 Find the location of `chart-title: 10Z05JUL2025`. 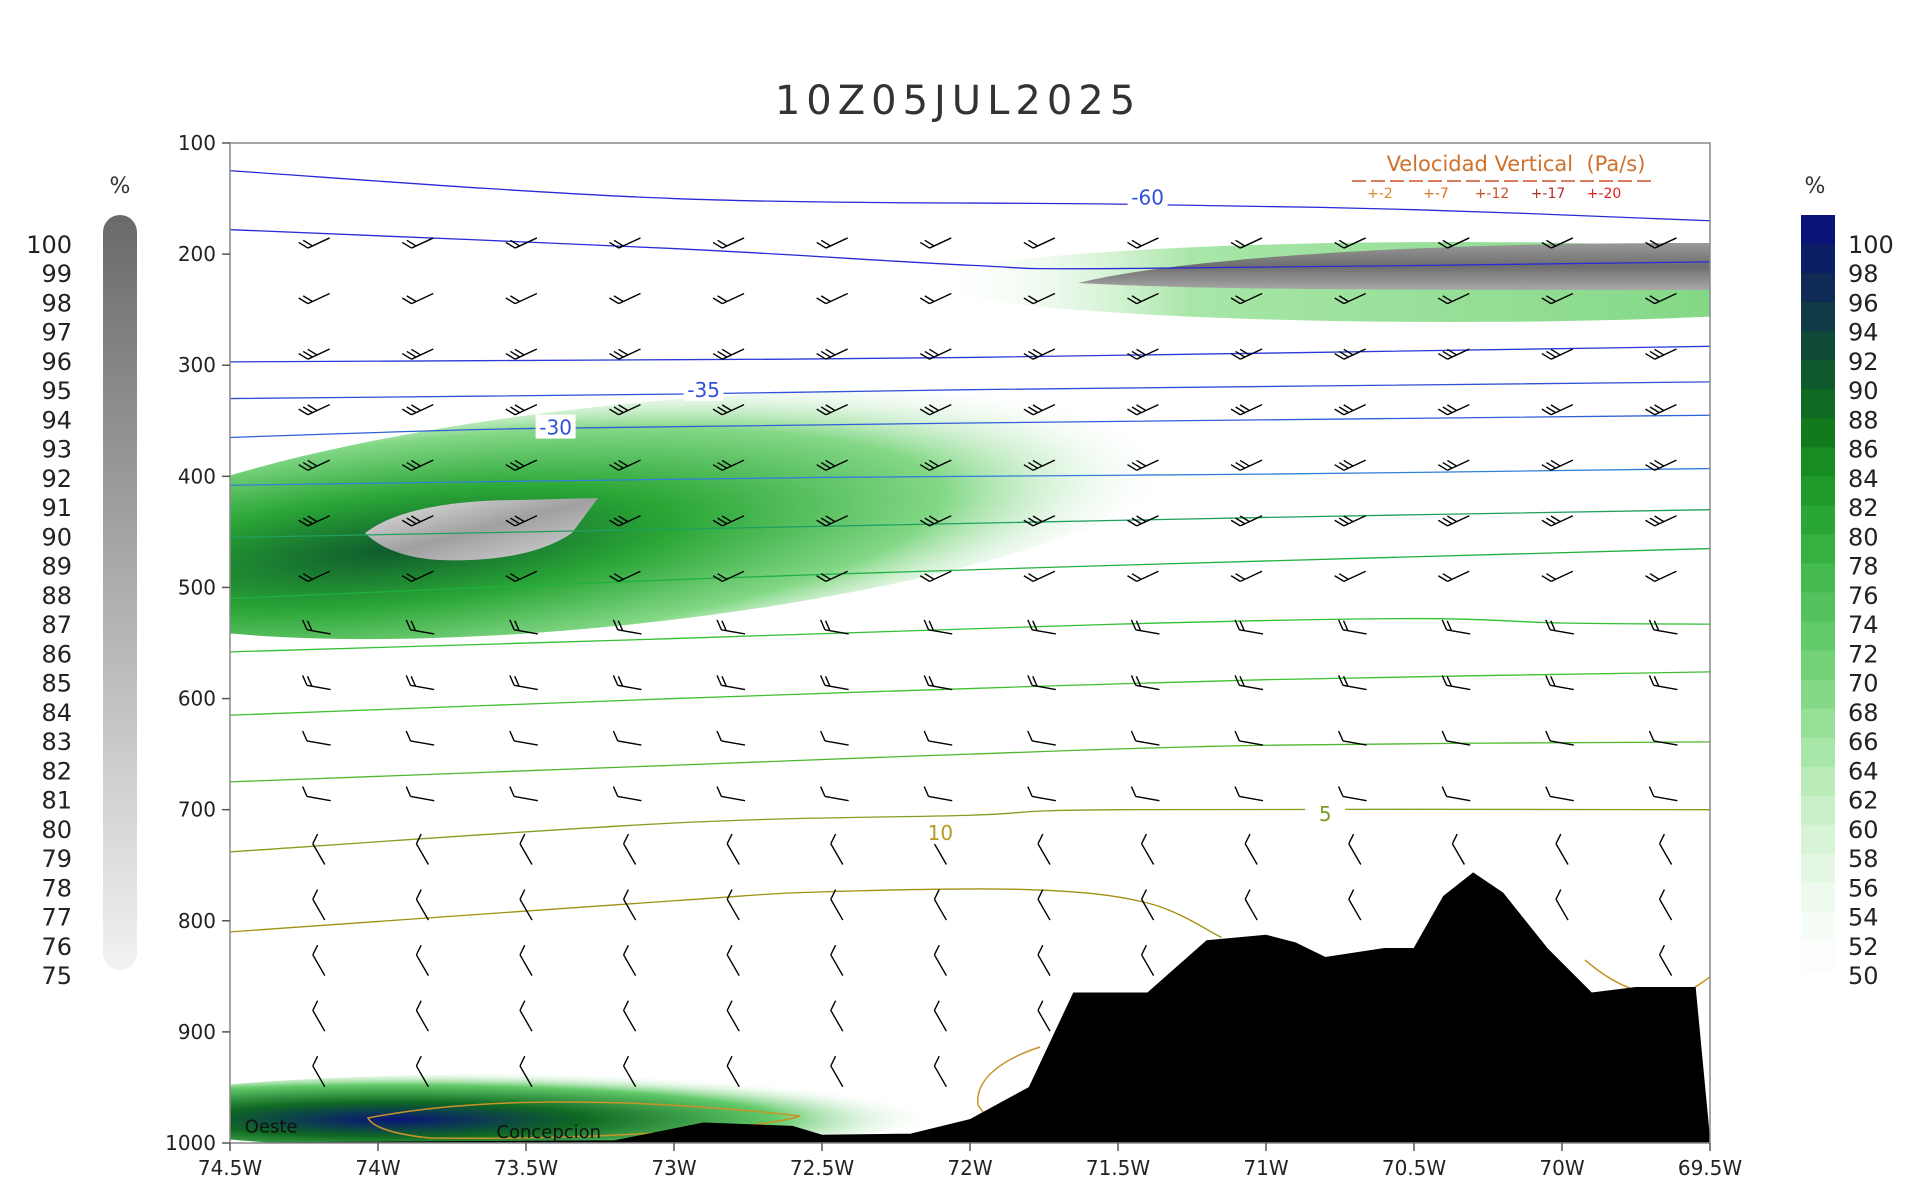

chart-title: 10Z05JUL2025 is located at coordinates (958, 101).